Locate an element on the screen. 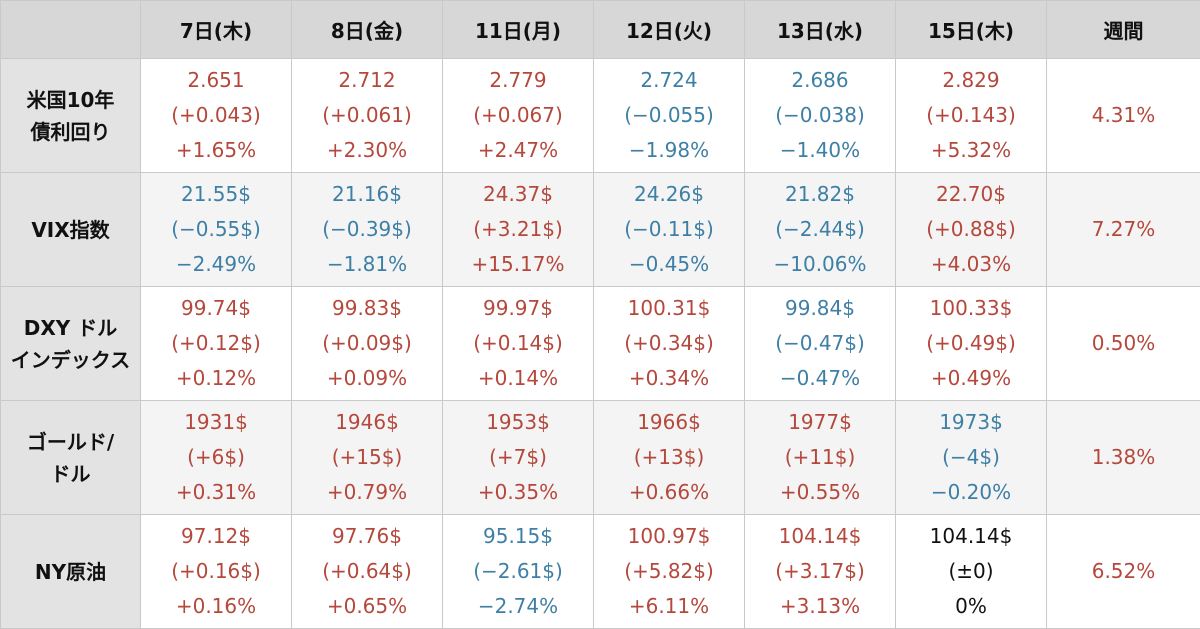 The width and height of the screenshot is (1200, 629). cell-value: 99.97$ is located at coordinates (518, 308).